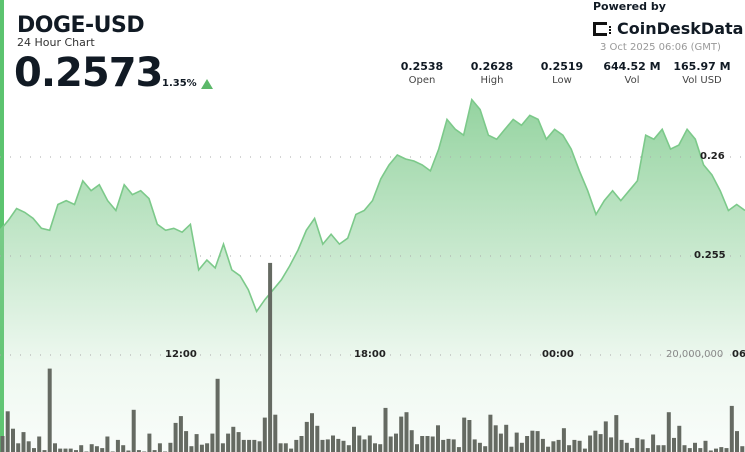 The width and height of the screenshot is (745, 452). What do you see at coordinates (88, 73) in the screenshot?
I see `current-price: 0.2573` at bounding box center [88, 73].